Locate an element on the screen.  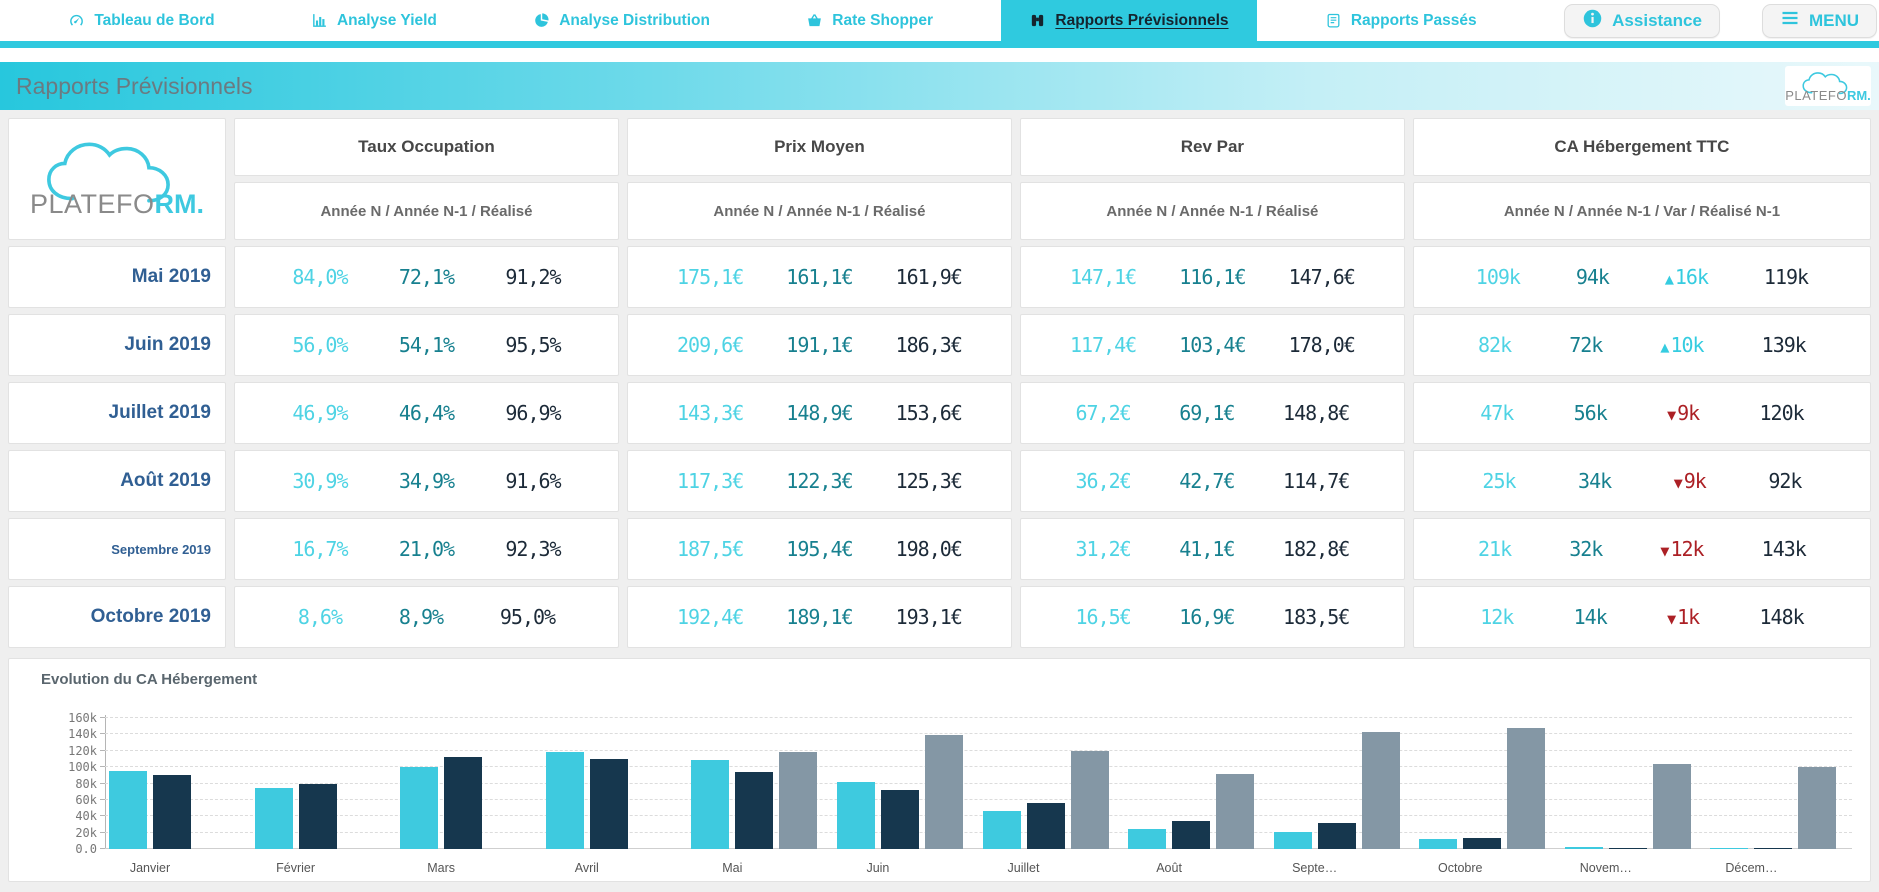
metric-cell-prix: 117,3€ 122,3€ 125,3€ is located at coordinates (819, 481).